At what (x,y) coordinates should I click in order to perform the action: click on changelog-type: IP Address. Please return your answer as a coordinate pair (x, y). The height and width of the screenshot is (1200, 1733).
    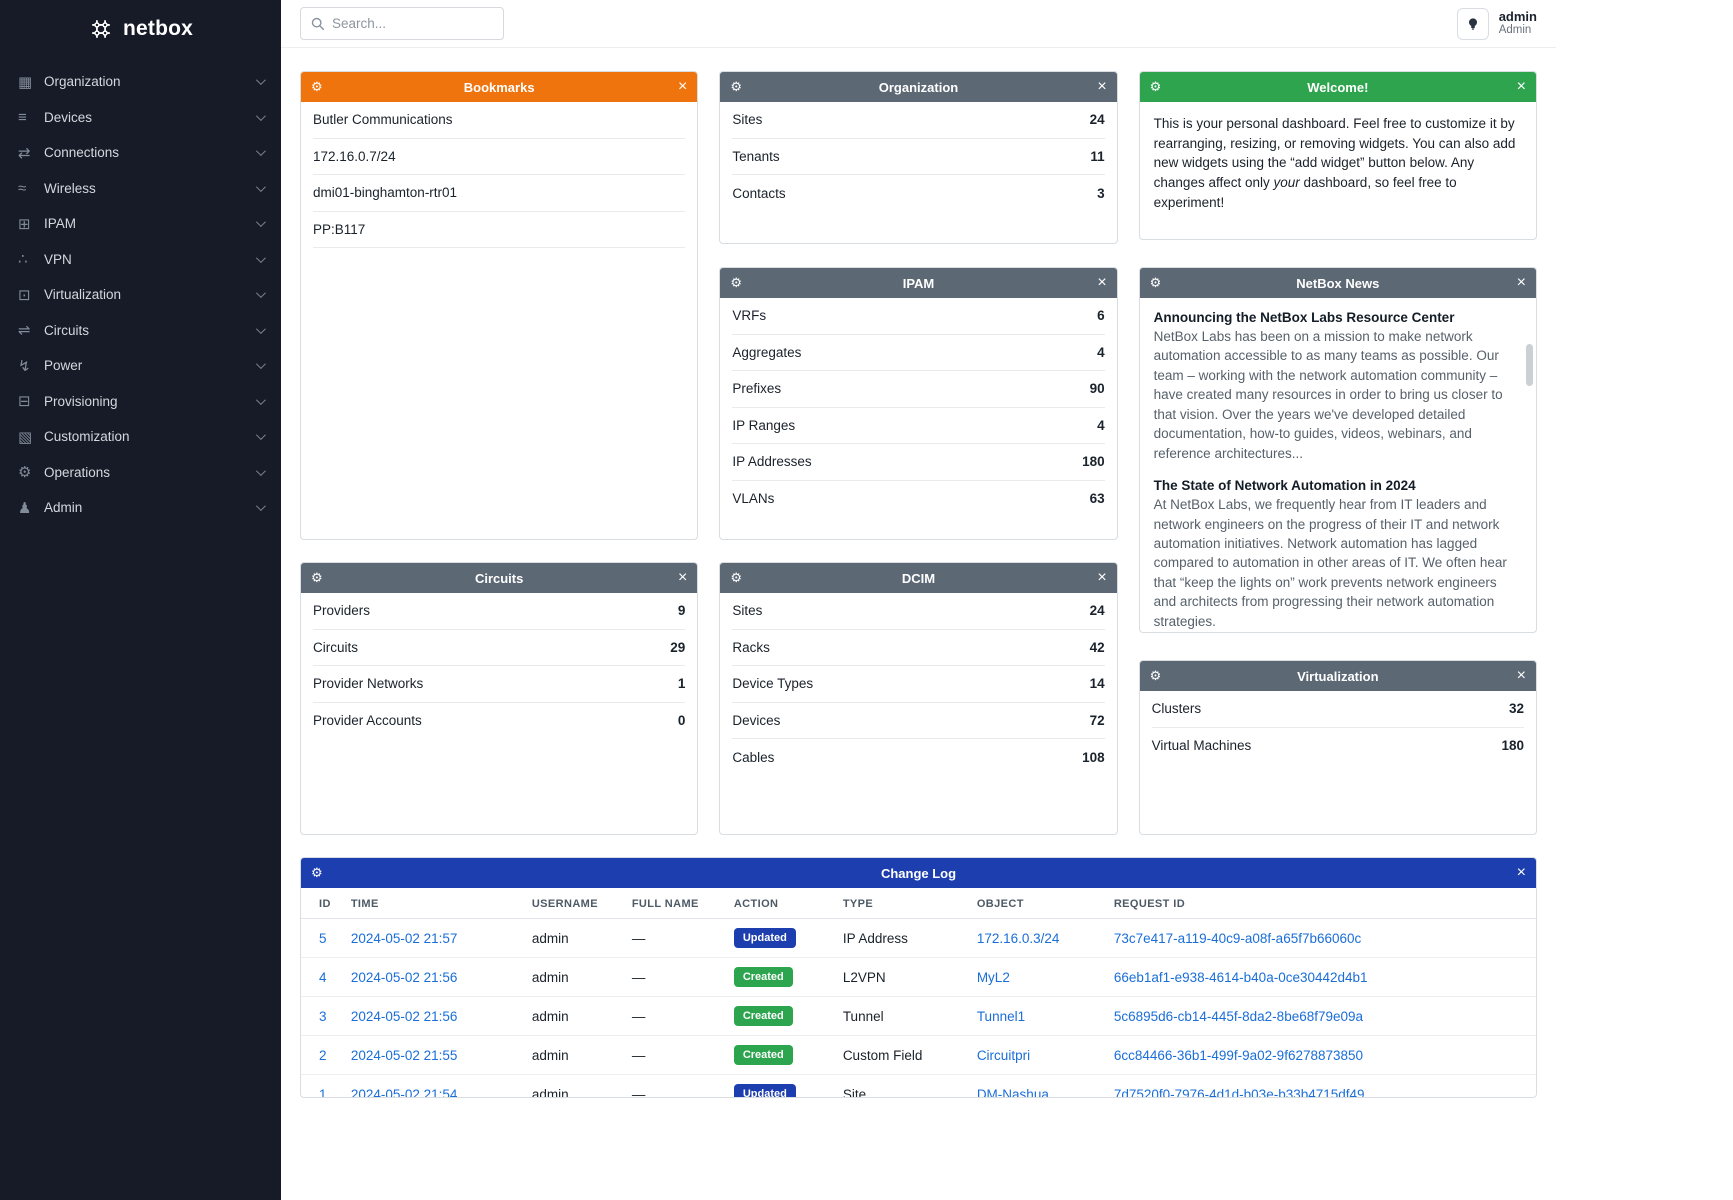
    Looking at the image, I should click on (899, 938).